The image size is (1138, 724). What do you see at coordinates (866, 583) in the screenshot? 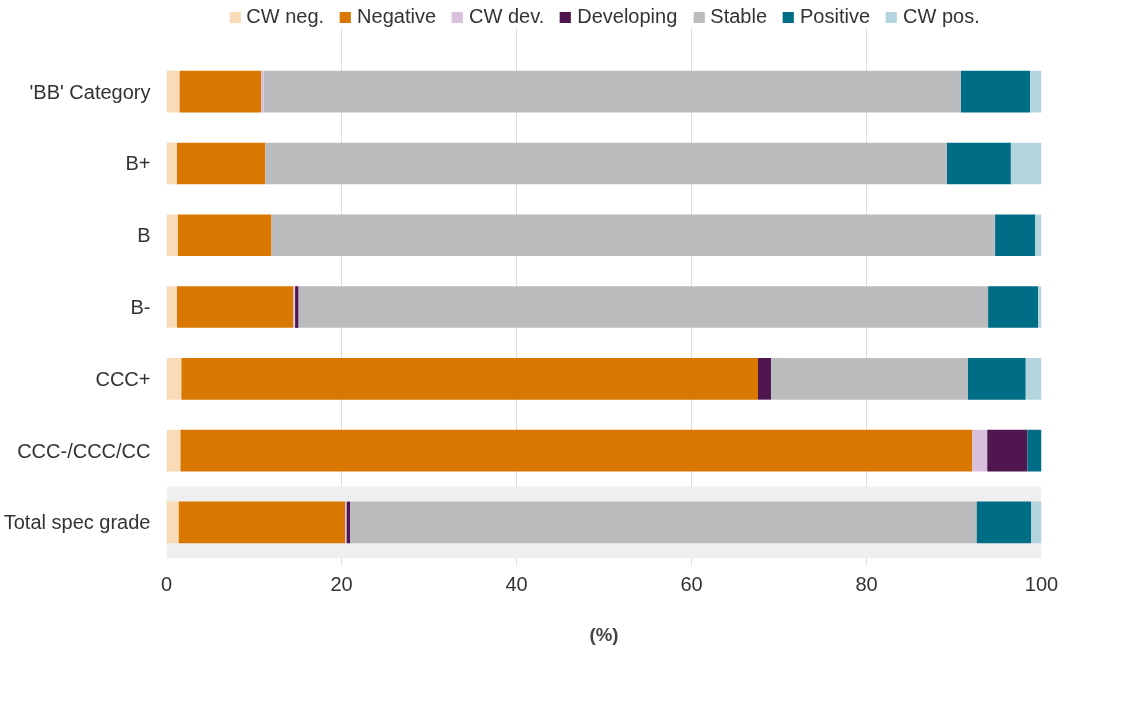
I see `x-tick-label: 80` at bounding box center [866, 583].